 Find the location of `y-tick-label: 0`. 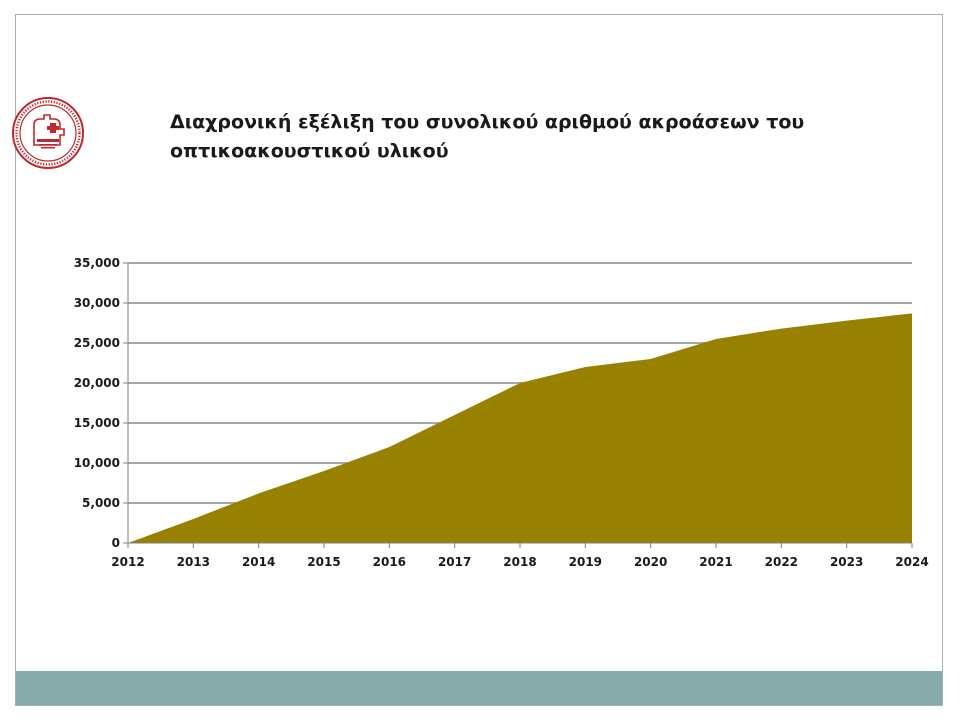

y-tick-label: 0 is located at coordinates (116, 543).